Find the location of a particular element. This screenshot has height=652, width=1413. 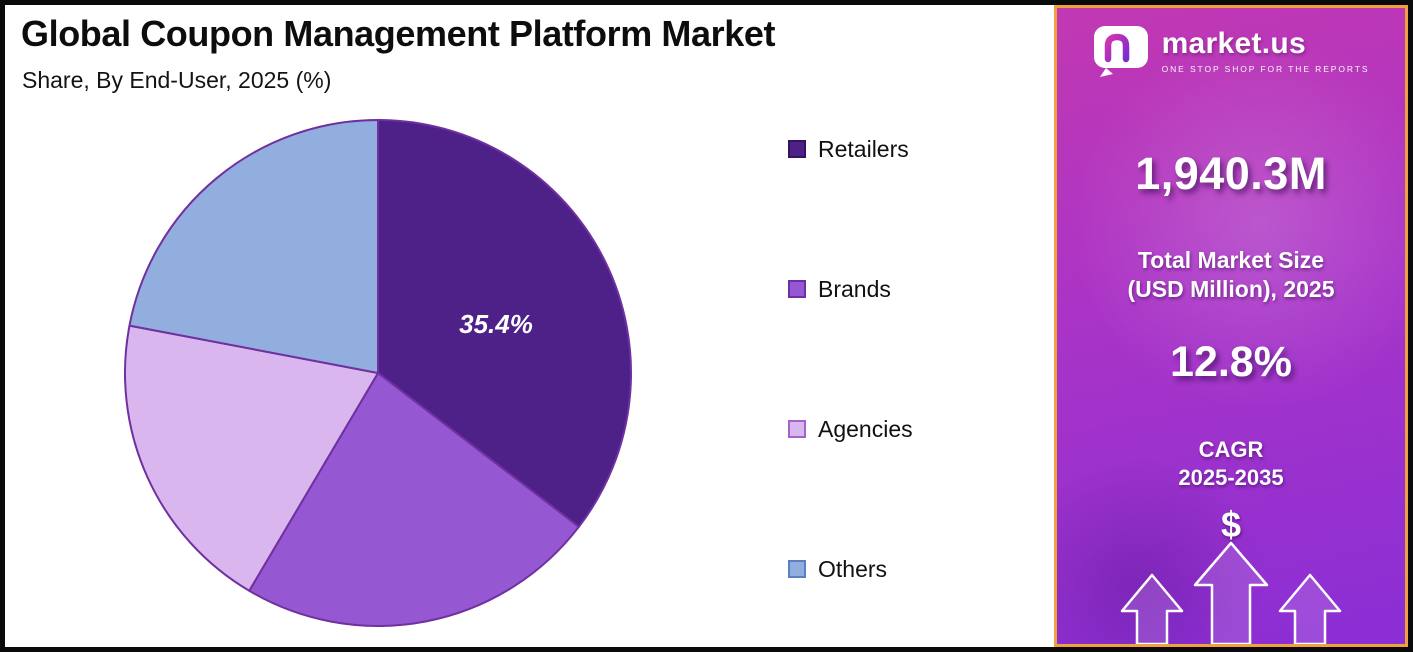

legend: Retailers Brands Agencies Others is located at coordinates (850, 359).